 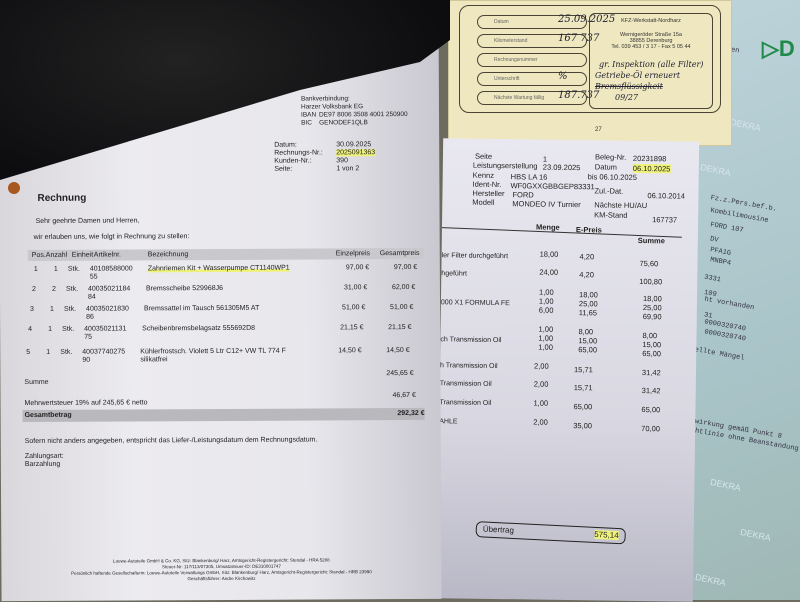 What do you see at coordinates (104, 352) in the screenshot?
I see `item-artno: 40037740275` at bounding box center [104, 352].